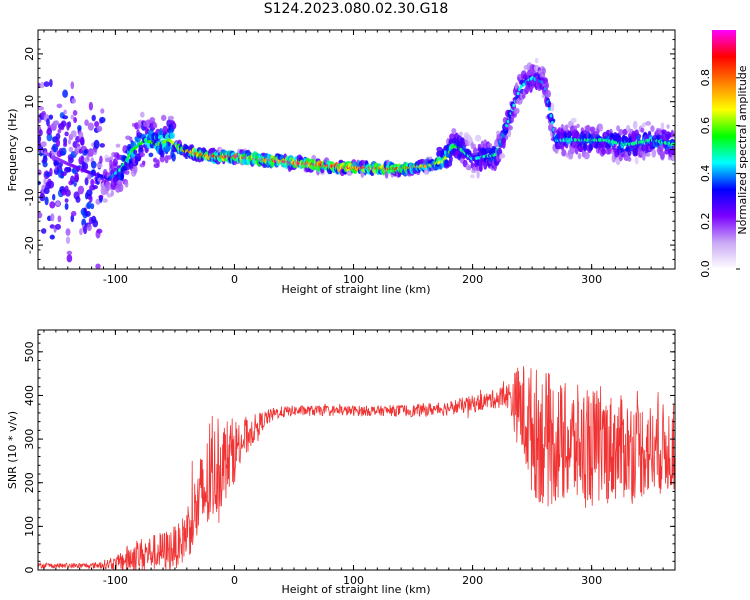  Describe the element at coordinates (115, 580) in the screenshot. I see `x-tick-label: -100` at that location.